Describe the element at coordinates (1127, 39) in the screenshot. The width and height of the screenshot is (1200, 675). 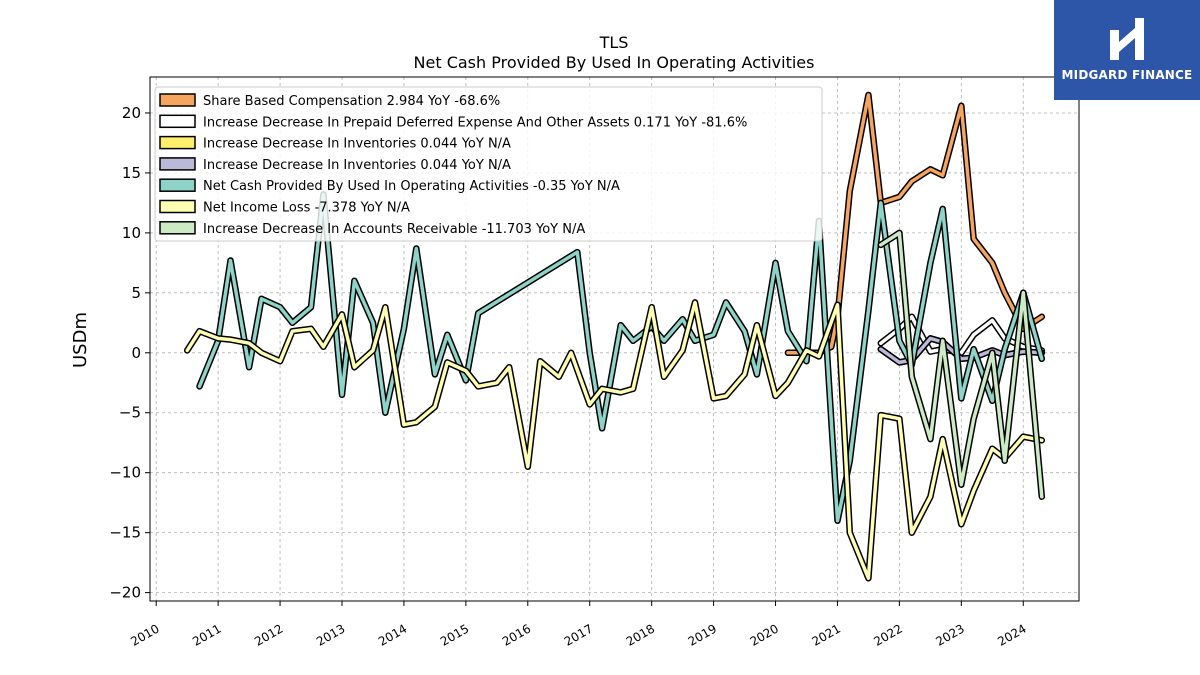
I see `logo-mark-icon` at that location.